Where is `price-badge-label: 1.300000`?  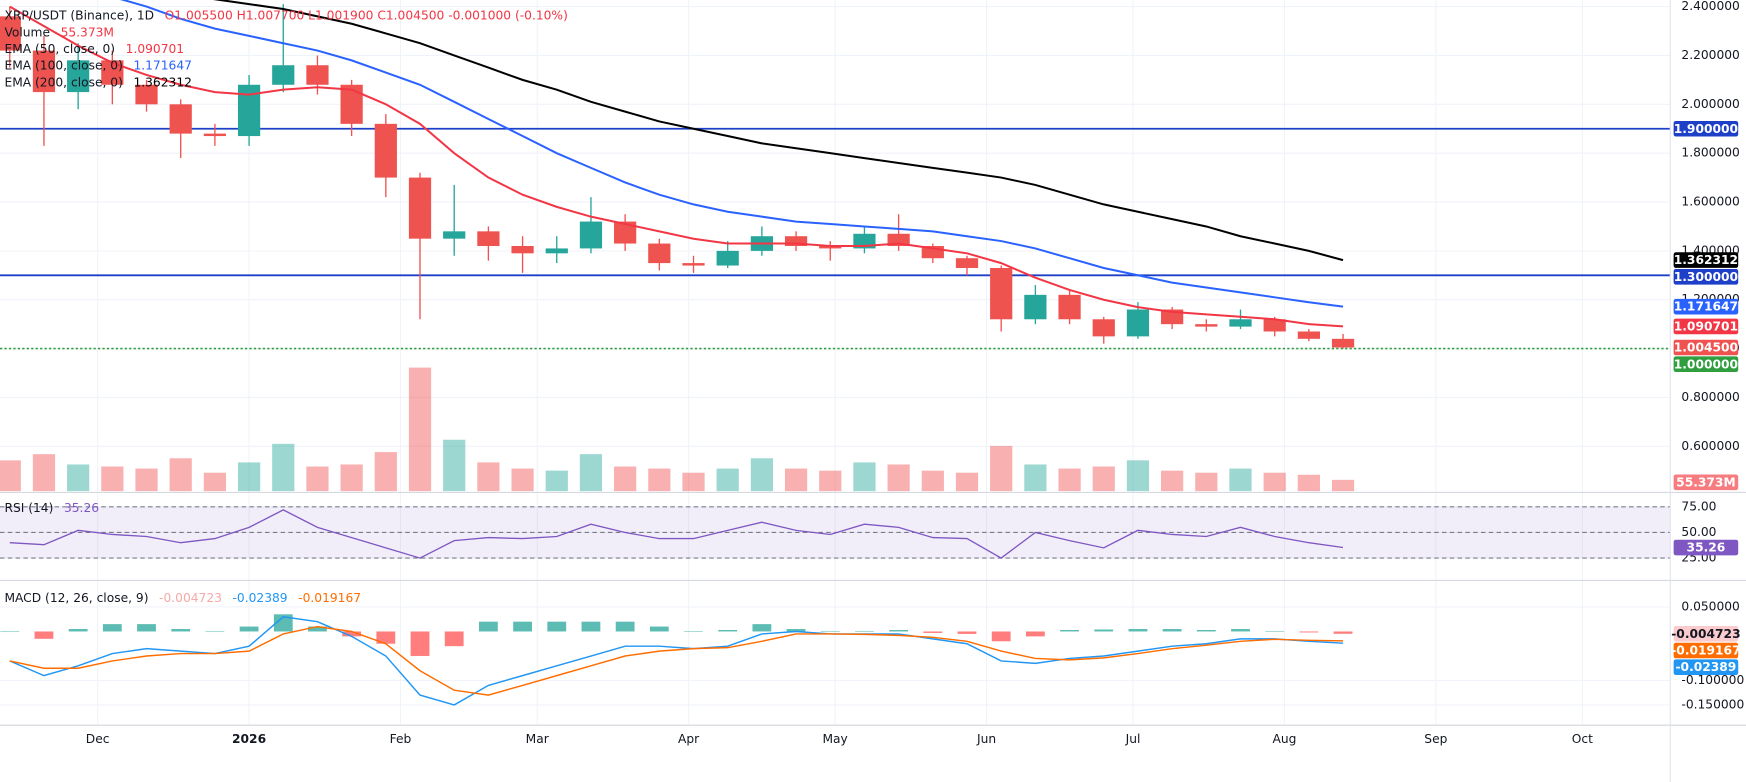
price-badge-label: 1.300000 is located at coordinates (1706, 277).